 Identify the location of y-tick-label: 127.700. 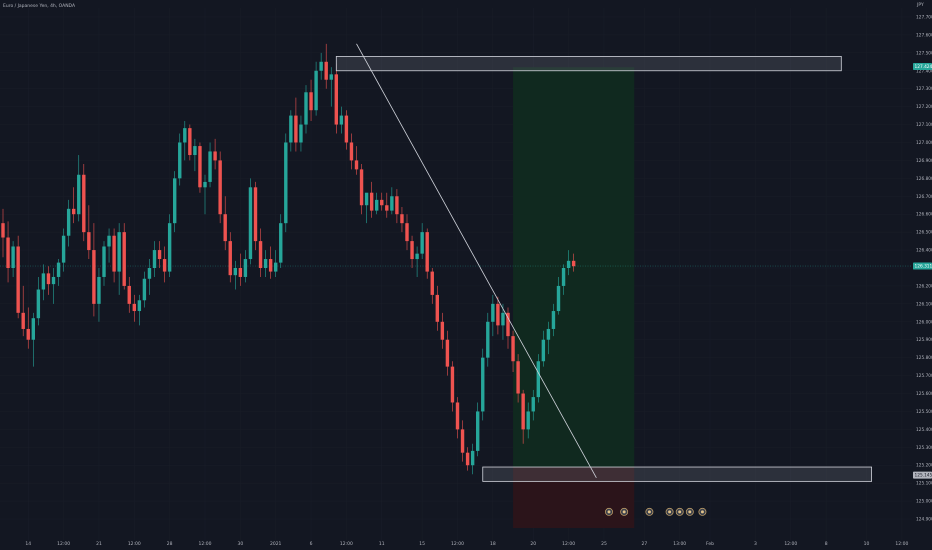
(924, 17).